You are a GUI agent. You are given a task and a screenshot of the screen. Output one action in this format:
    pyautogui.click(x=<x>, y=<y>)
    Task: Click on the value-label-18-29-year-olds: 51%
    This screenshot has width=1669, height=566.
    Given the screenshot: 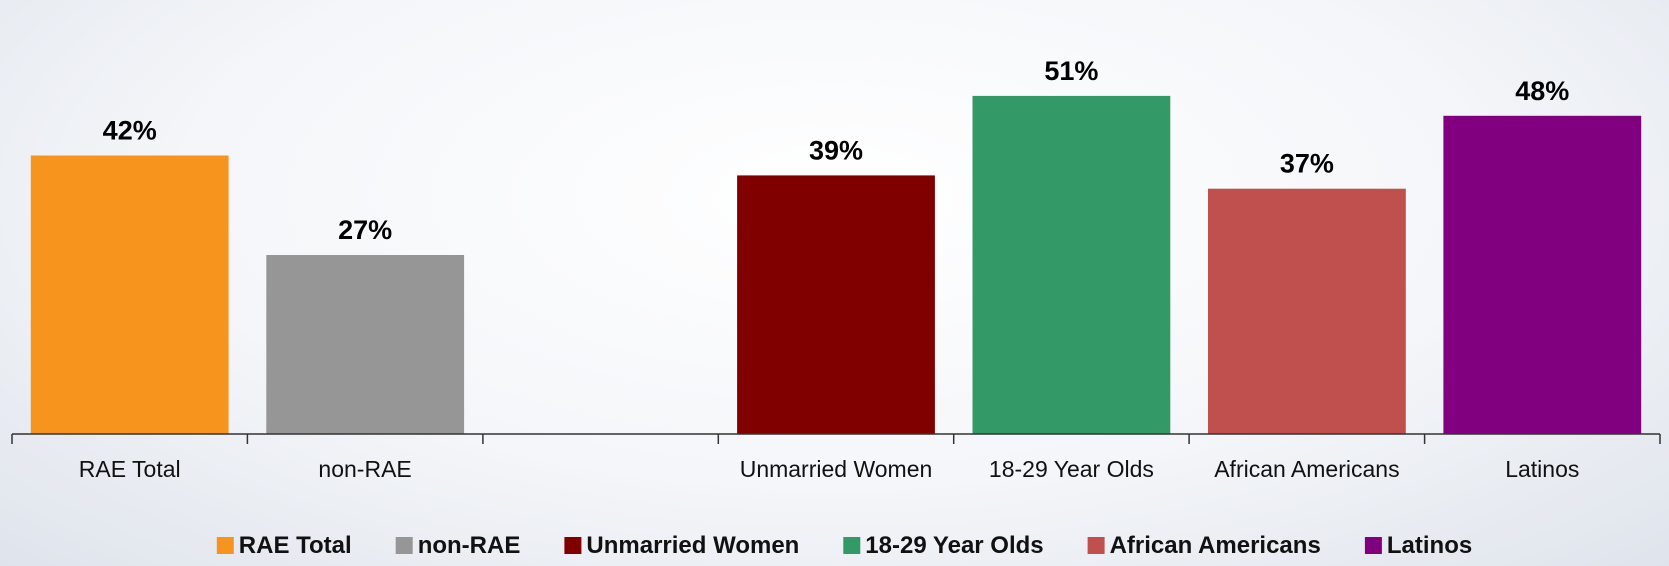 What is the action you would take?
    pyautogui.click(x=1071, y=71)
    